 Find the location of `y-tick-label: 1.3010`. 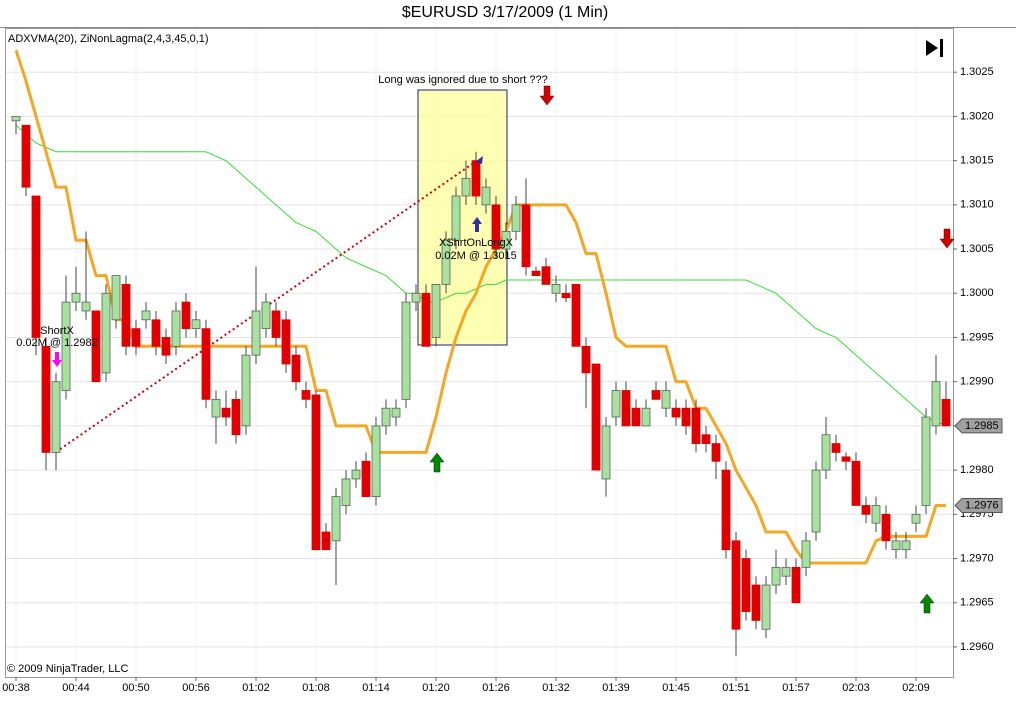

y-tick-label: 1.3010 is located at coordinates (977, 205).